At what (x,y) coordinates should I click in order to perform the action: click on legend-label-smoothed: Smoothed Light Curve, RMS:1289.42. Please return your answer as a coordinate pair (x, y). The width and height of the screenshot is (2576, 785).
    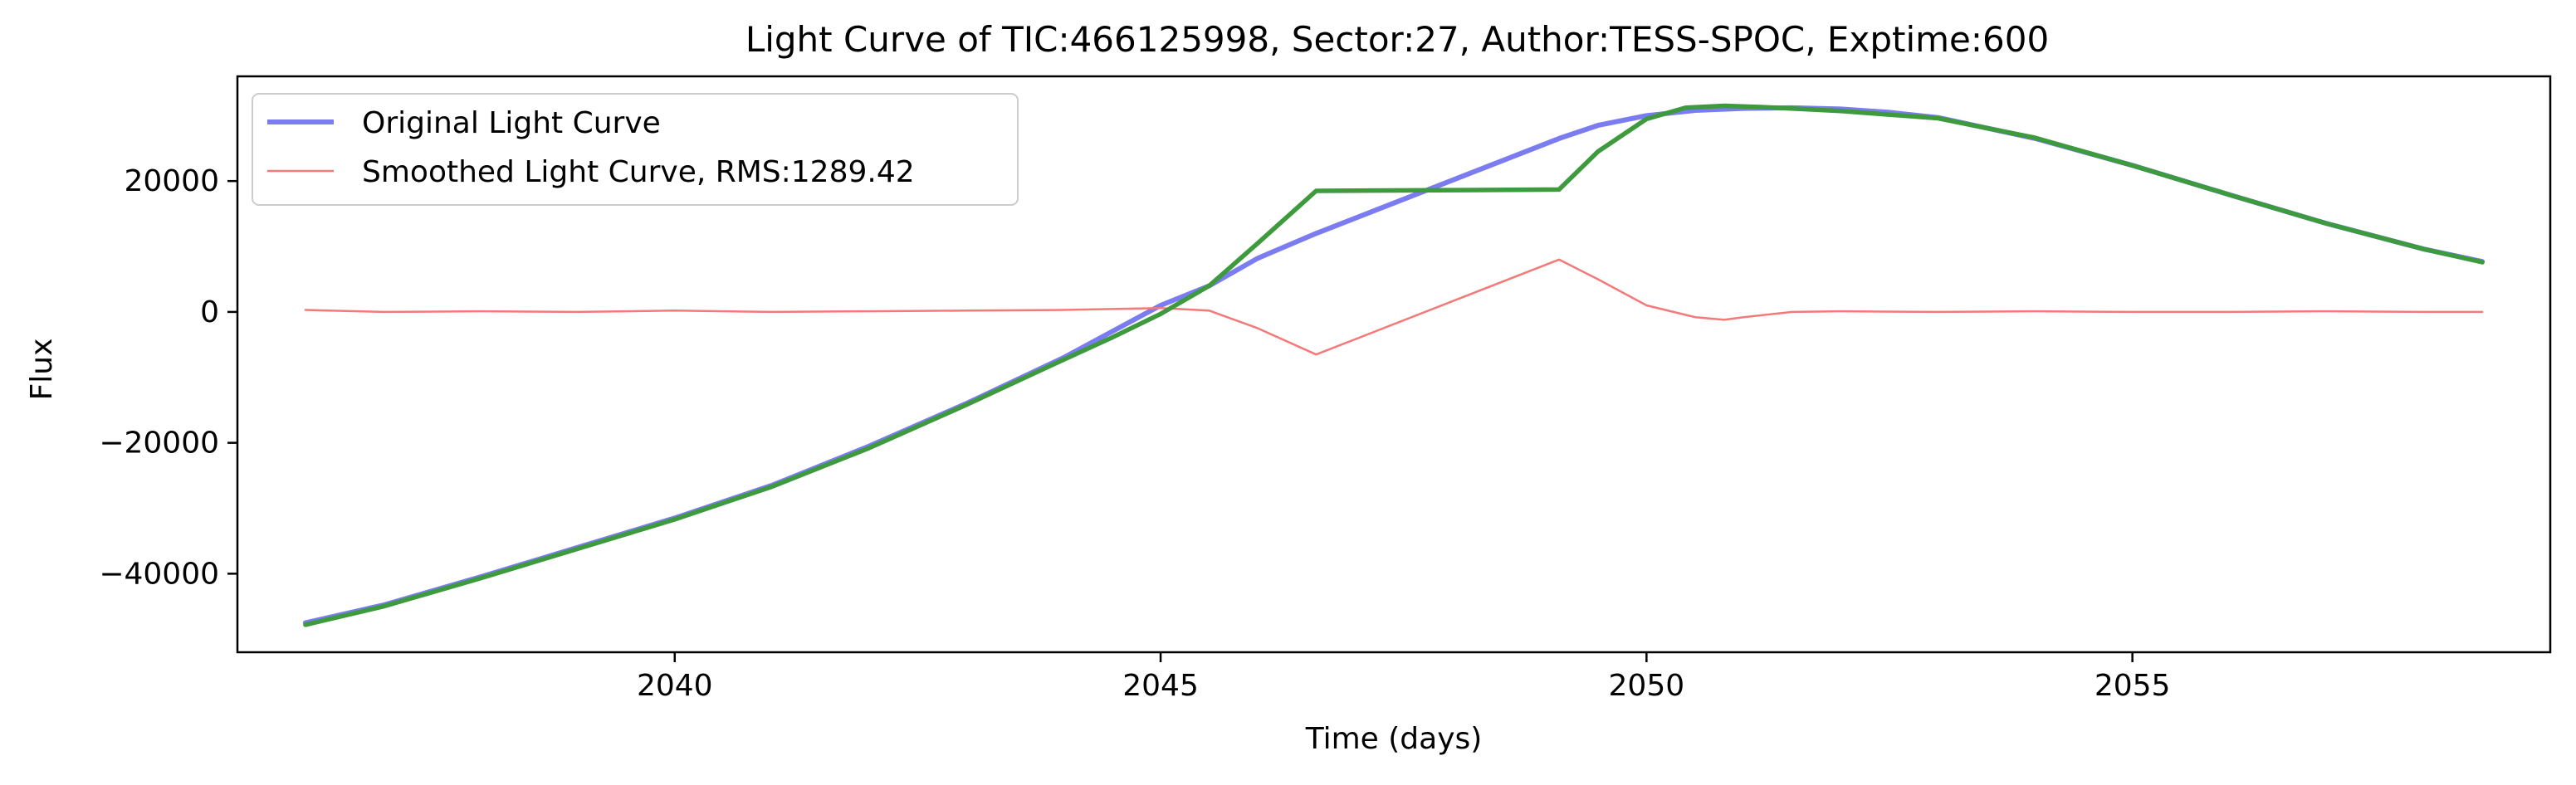
    Looking at the image, I should click on (638, 172).